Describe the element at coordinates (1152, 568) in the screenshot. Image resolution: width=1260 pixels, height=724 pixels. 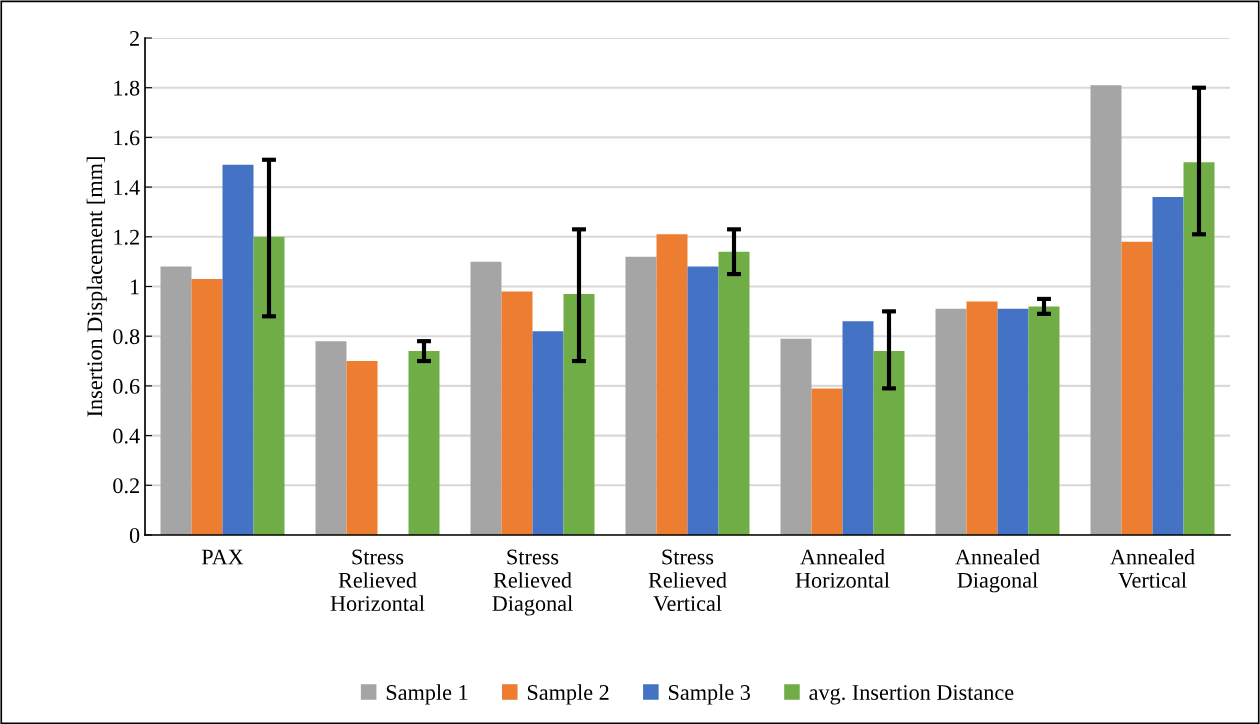
I see `x-tick-label: Annealed Vertical` at that location.